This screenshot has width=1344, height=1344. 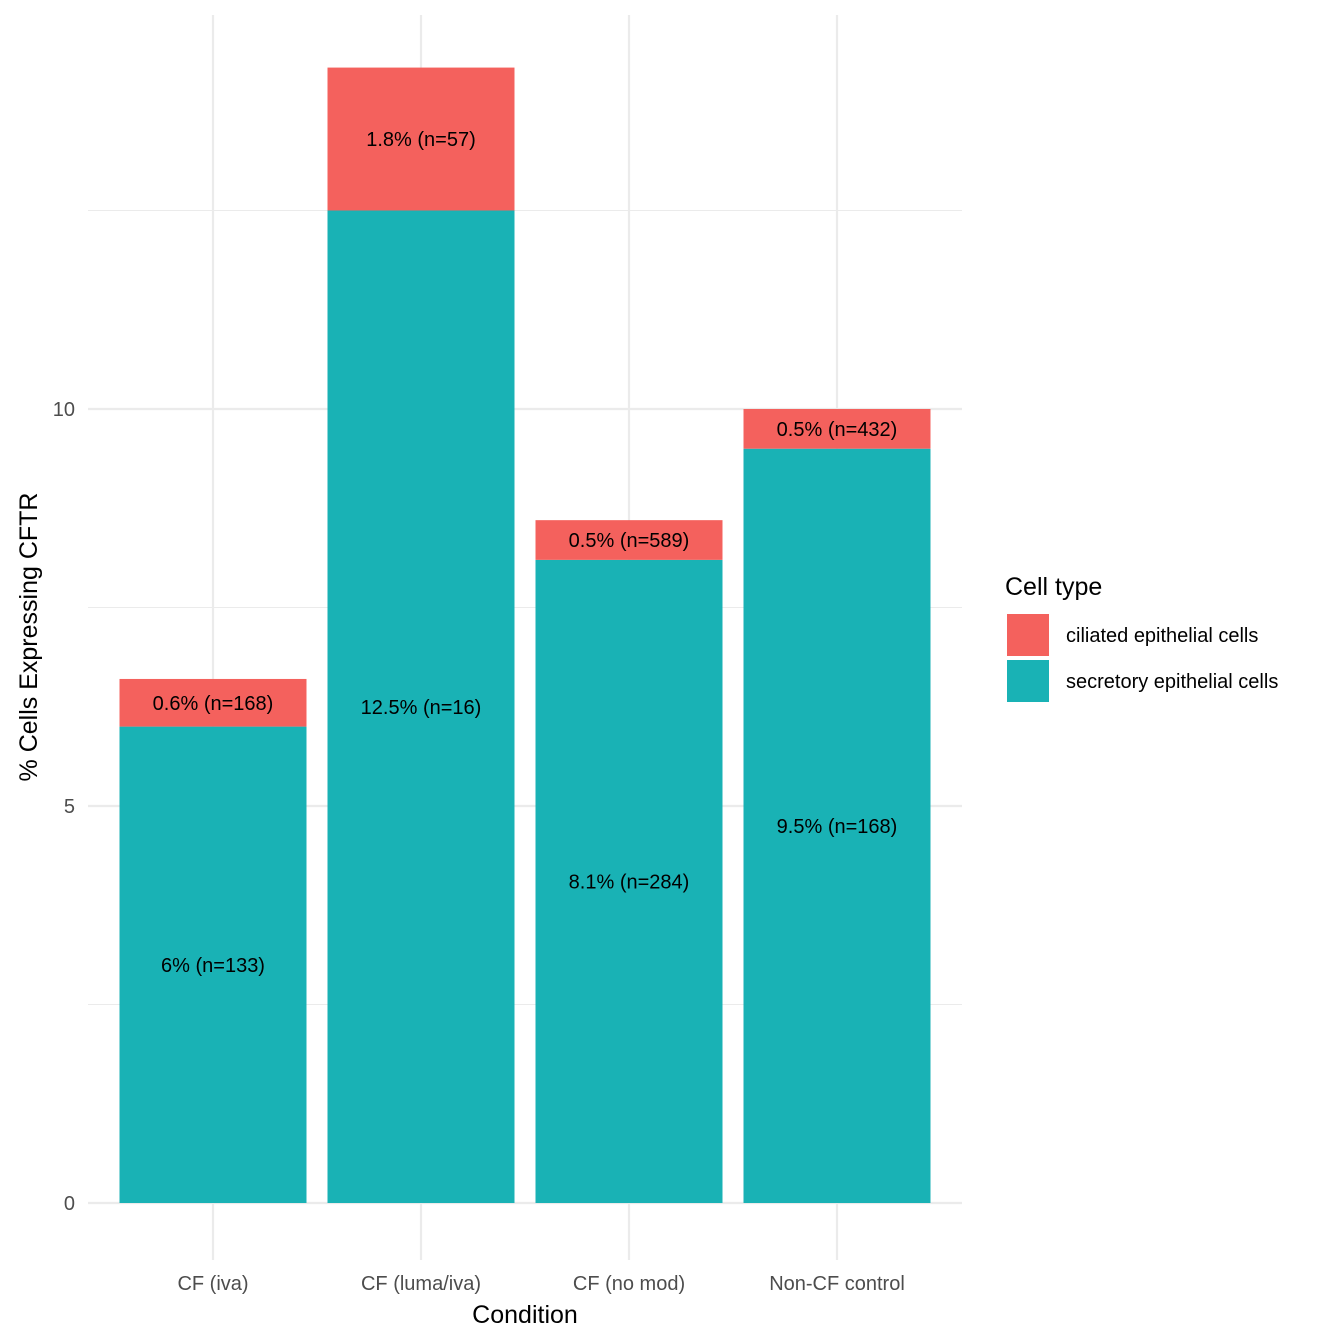 What do you see at coordinates (29, 637) in the screenshot?
I see `y-axis-title: % Cells Expressing CFTR` at bounding box center [29, 637].